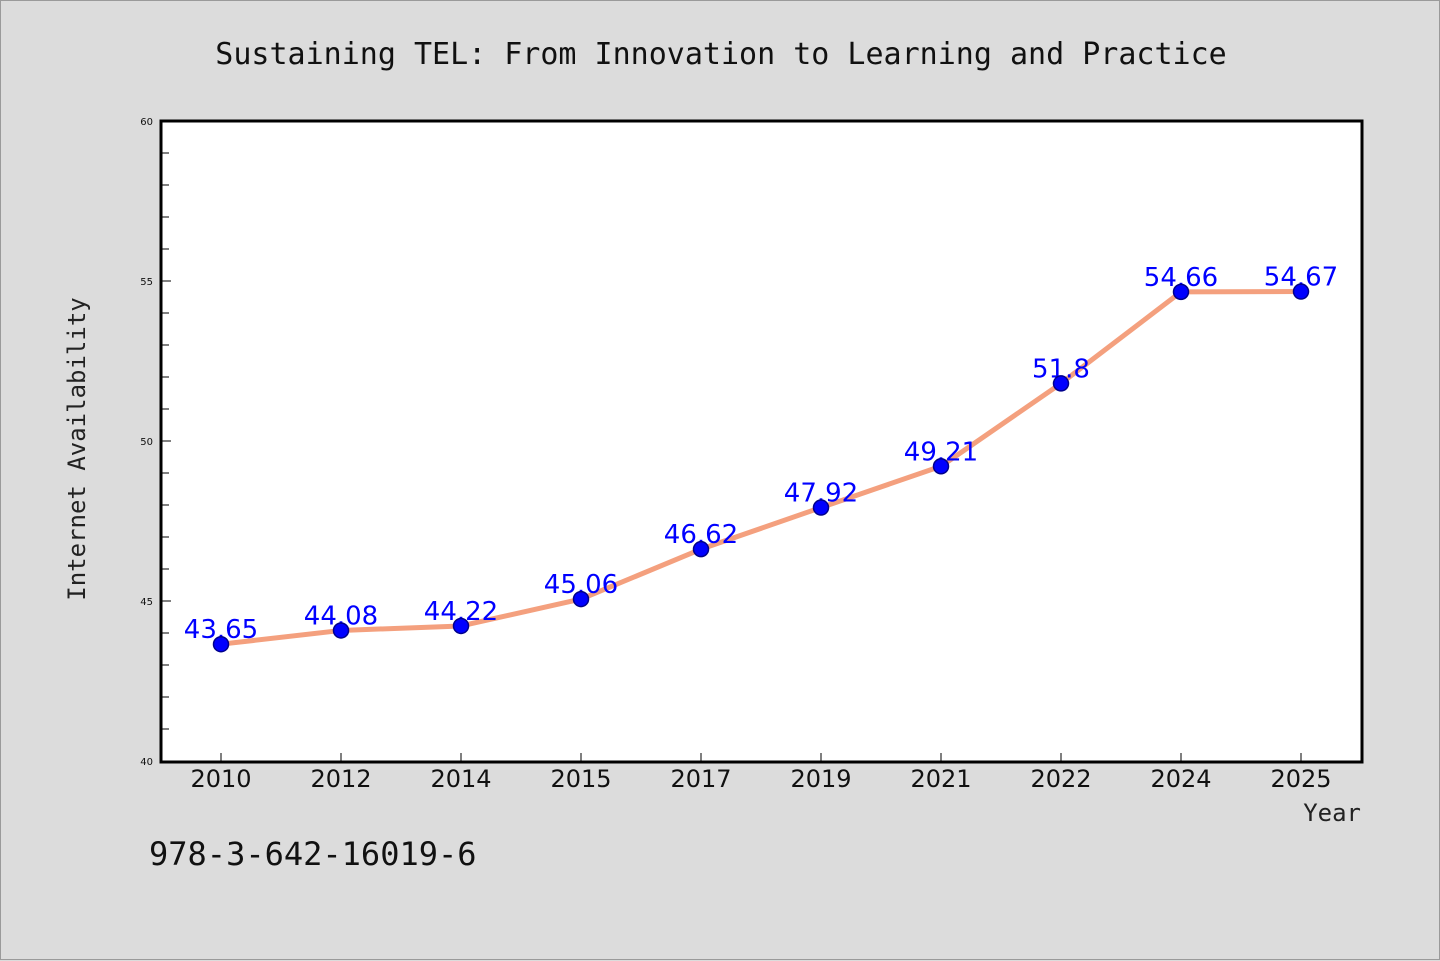  Describe the element at coordinates (77, 448) in the screenshot. I see `y-axis-label: Internet Availability` at that location.